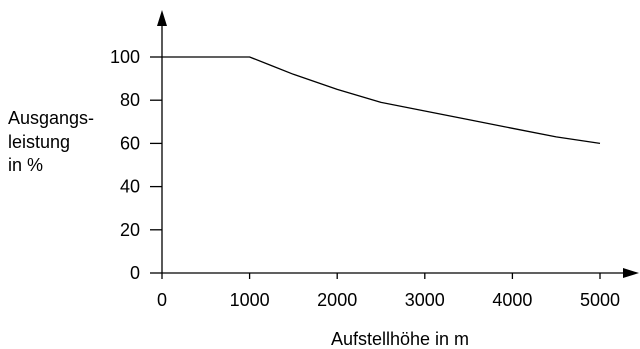  I want to click on y-tick-label: 20, so click(130, 230).